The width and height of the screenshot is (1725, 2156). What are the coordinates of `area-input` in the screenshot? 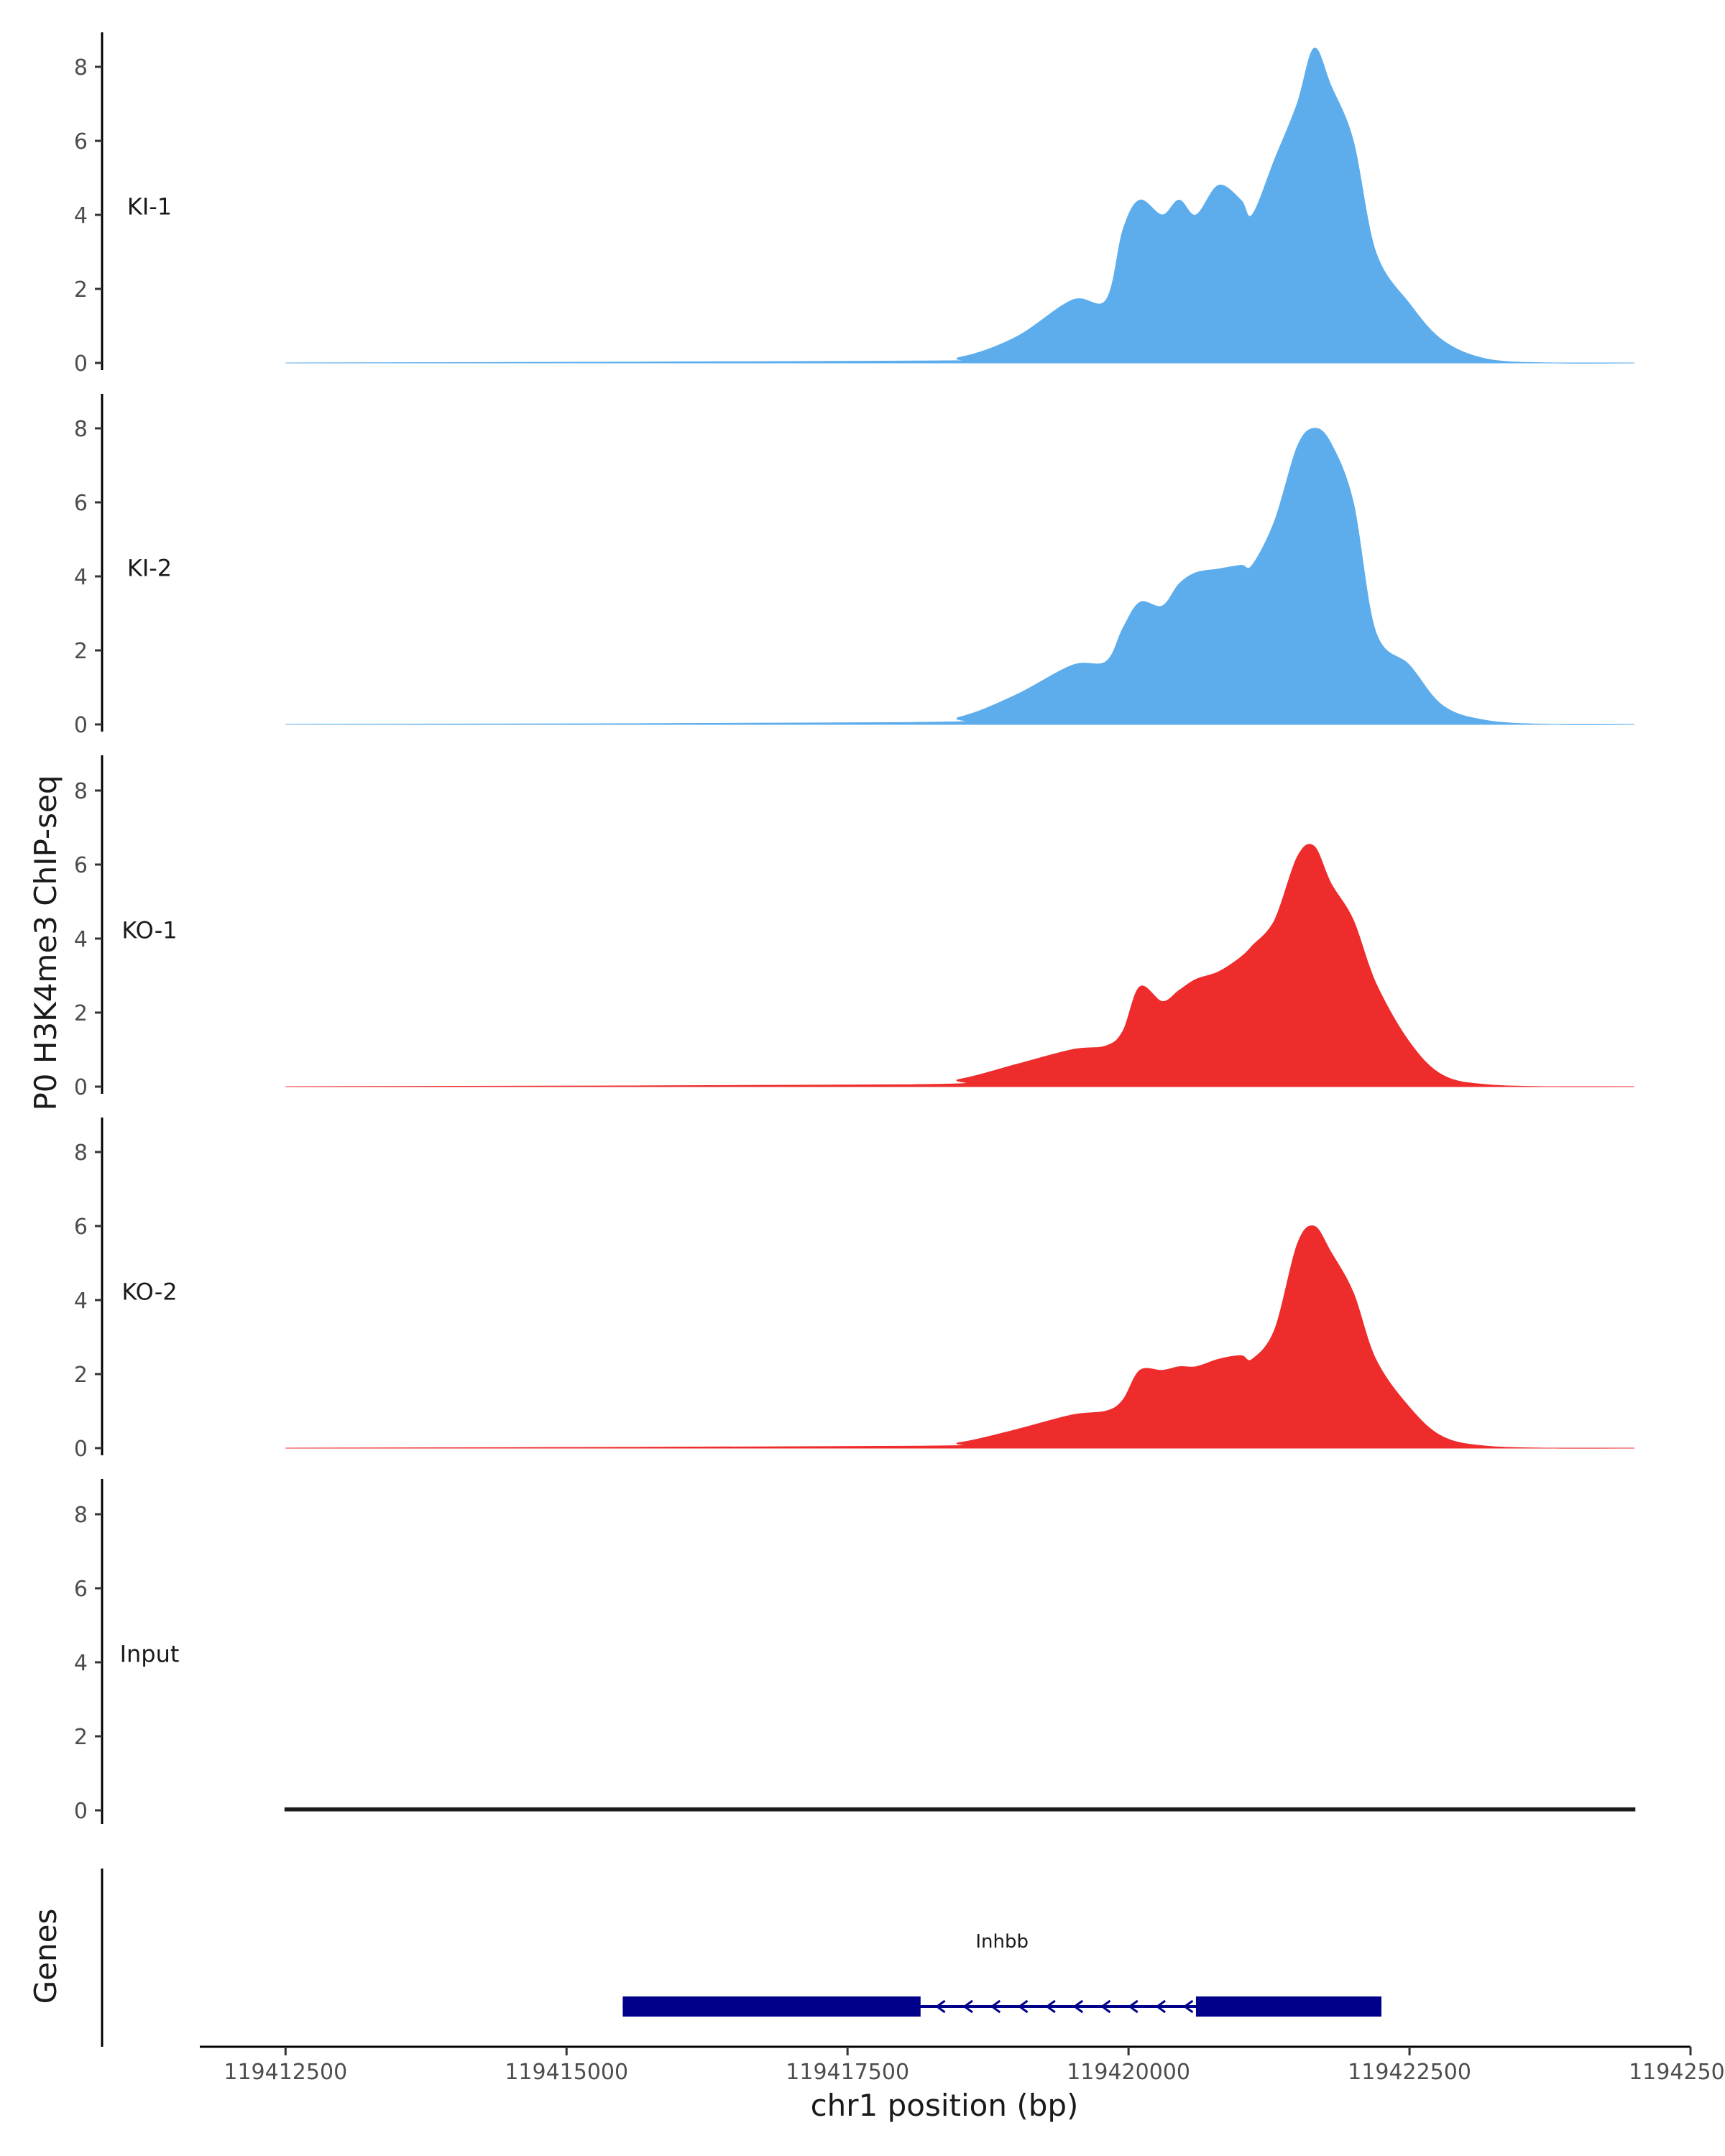 It's located at (960, 1810).